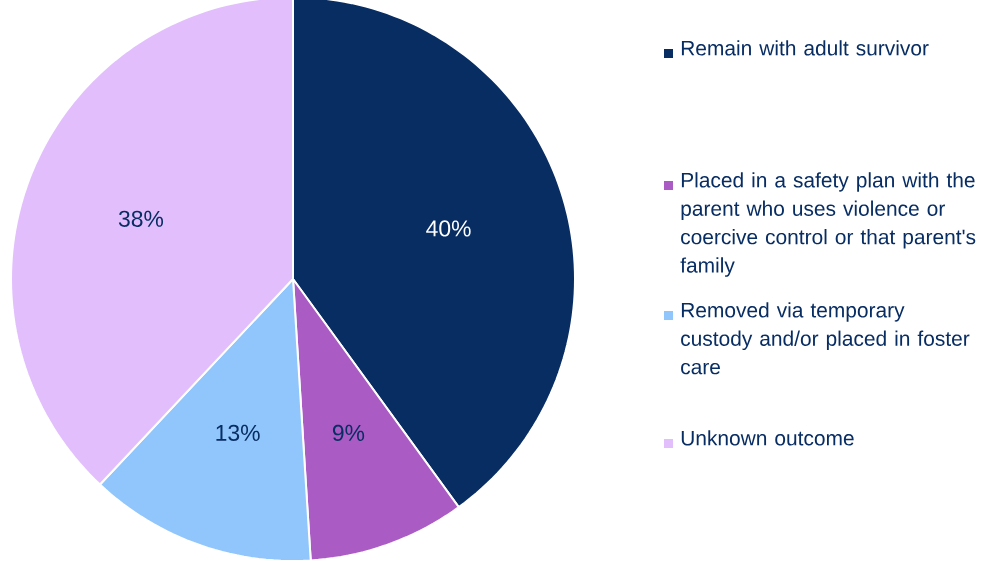 The width and height of the screenshot is (1003, 573). What do you see at coordinates (448, 228) in the screenshot?
I see `data-label: 40%` at bounding box center [448, 228].